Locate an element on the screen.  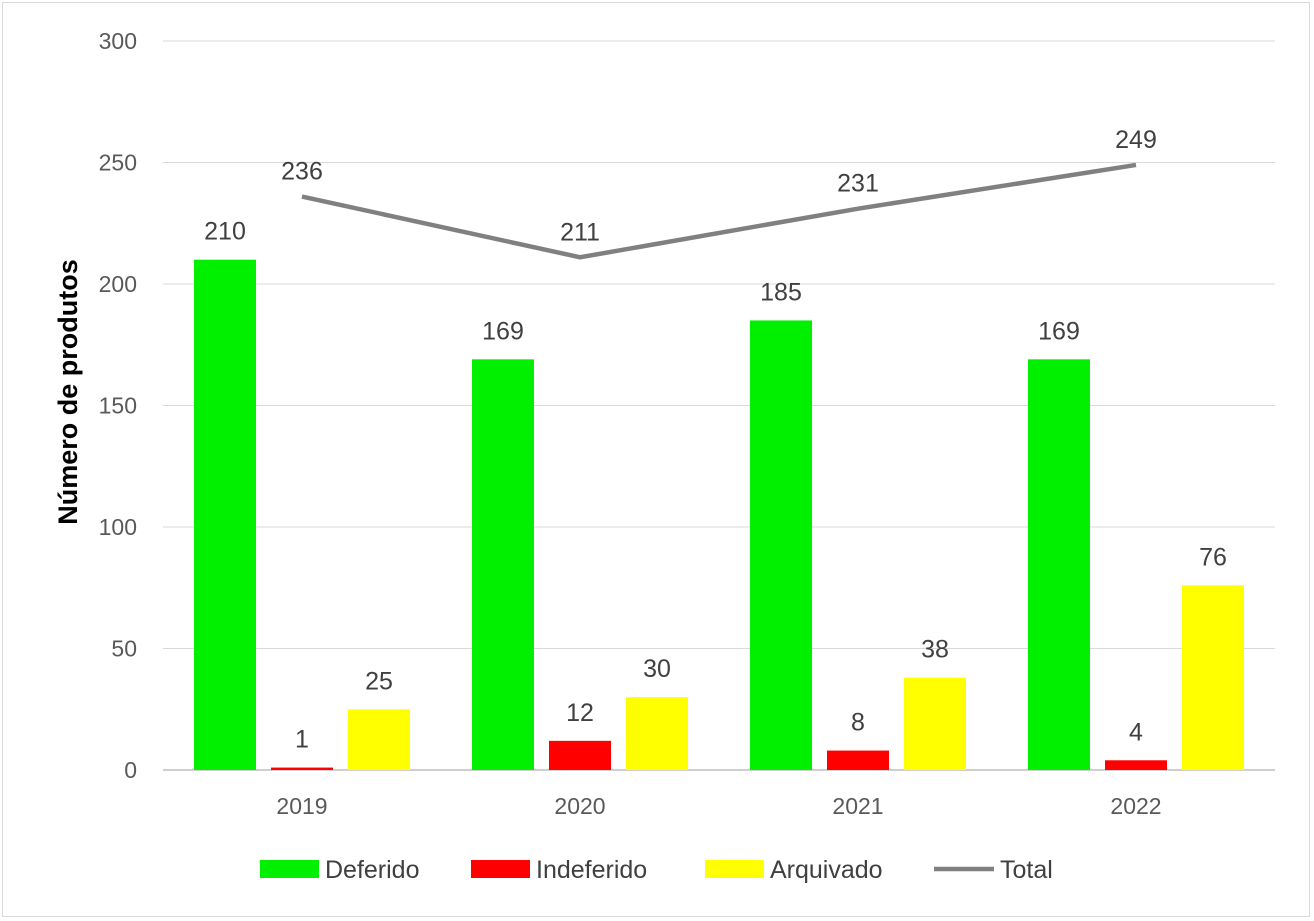
data-label-total-2019: 236 is located at coordinates (302, 172).